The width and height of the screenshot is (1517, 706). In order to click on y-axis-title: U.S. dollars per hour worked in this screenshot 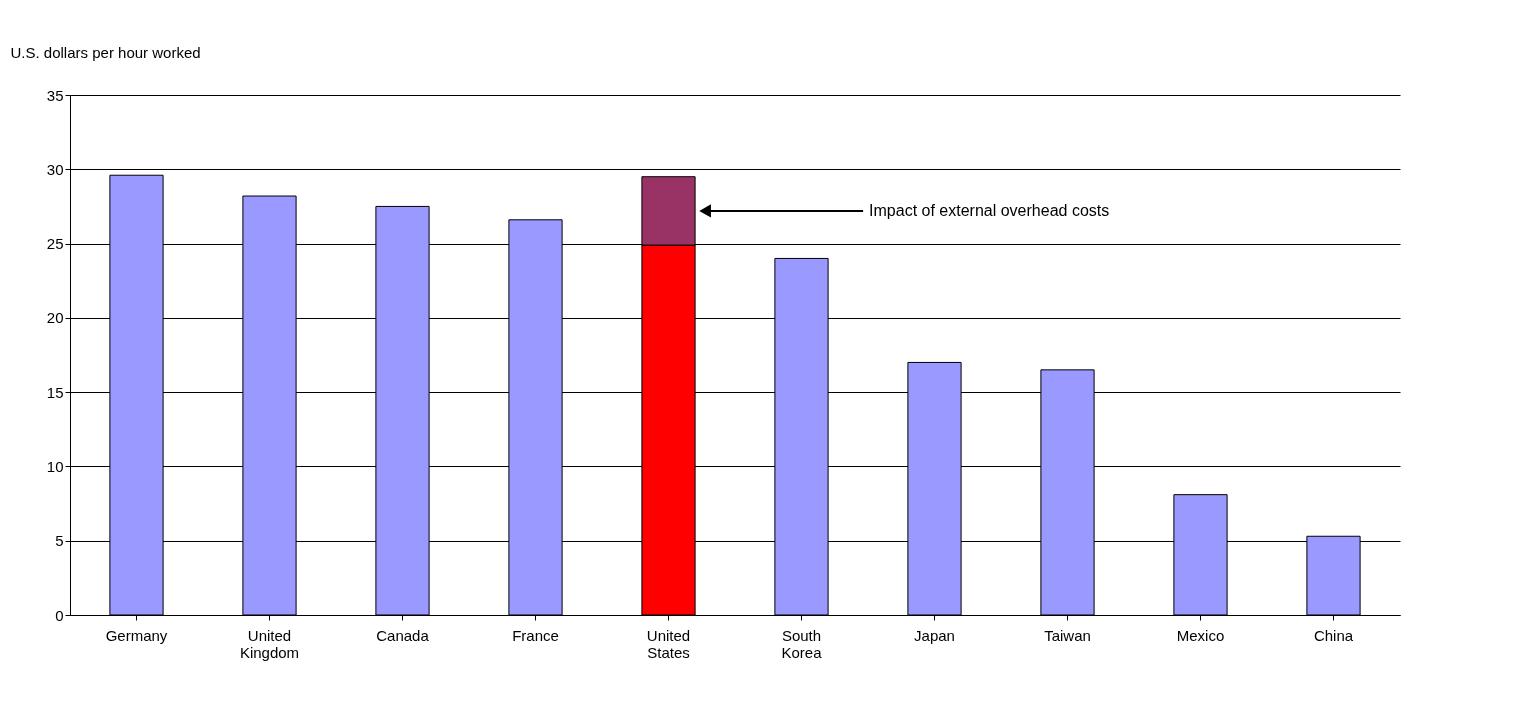, I will do `click(105, 52)`.